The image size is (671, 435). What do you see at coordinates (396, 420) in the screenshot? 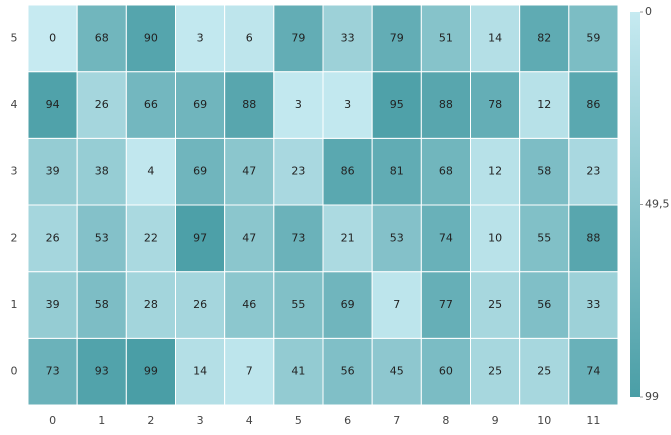
I see `x-tick-label: 7` at bounding box center [396, 420].